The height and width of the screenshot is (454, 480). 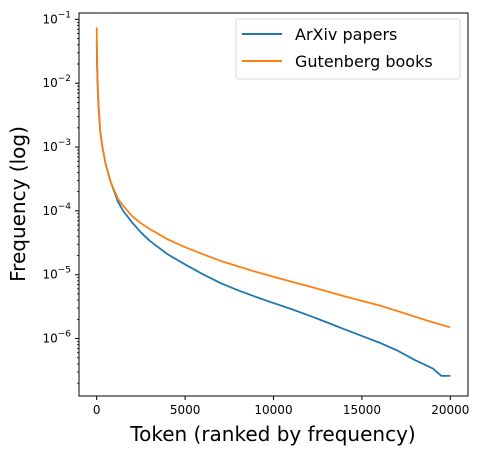 What do you see at coordinates (60, 197) in the screenshot?
I see `y-axis-ticks: 10⁻¹ 10⁻² 10⁻³ 10⁻⁴ 10⁻⁵ 10⁻⁶` at bounding box center [60, 197].